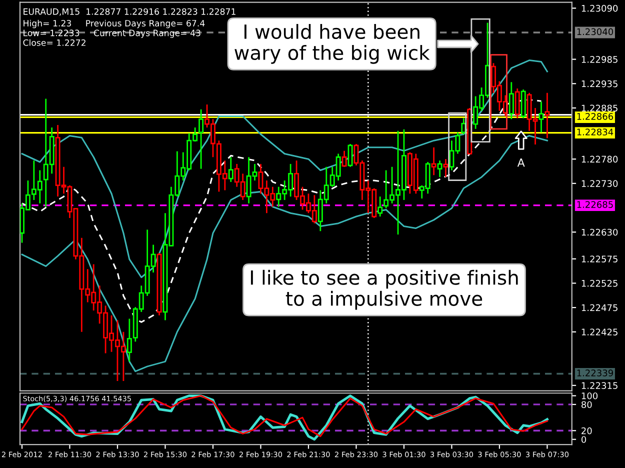  What do you see at coordinates (587, 430) in the screenshot?
I see `y-tick-label: 20` at bounding box center [587, 430].